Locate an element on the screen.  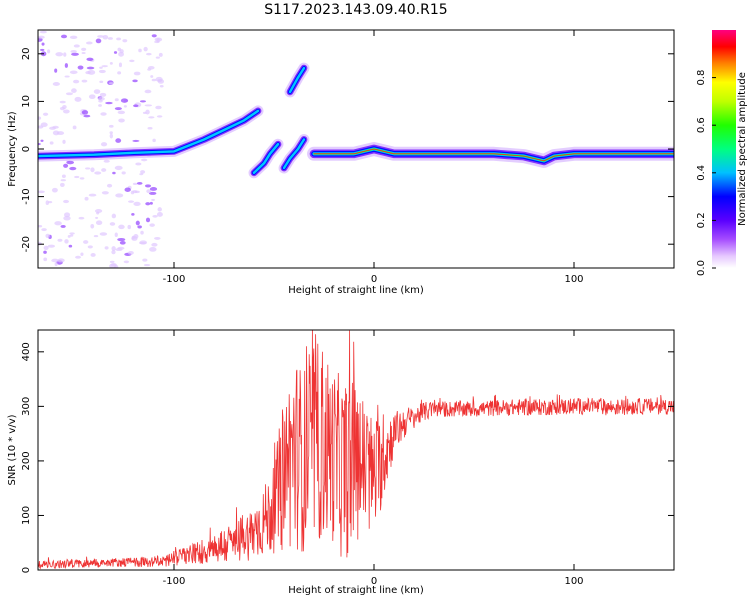
colorbar-tick-label: 0.8 is located at coordinates (701, 78).